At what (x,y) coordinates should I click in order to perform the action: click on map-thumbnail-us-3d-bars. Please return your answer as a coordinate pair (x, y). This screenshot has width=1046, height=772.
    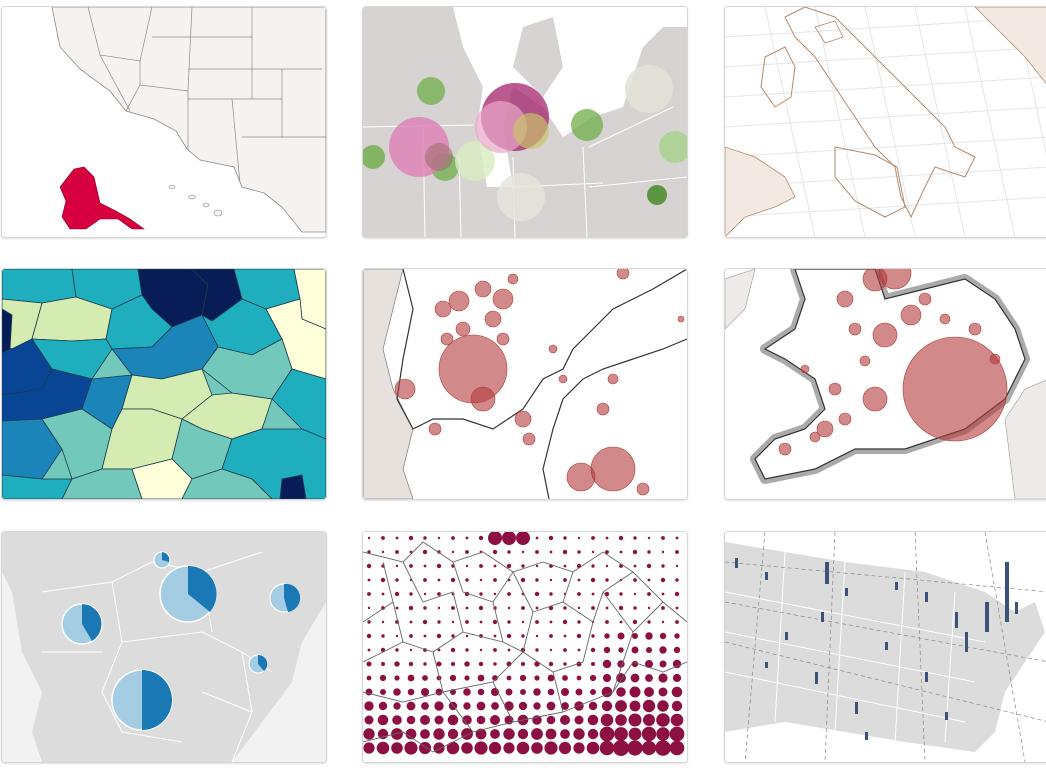
    Looking at the image, I should click on (885, 647).